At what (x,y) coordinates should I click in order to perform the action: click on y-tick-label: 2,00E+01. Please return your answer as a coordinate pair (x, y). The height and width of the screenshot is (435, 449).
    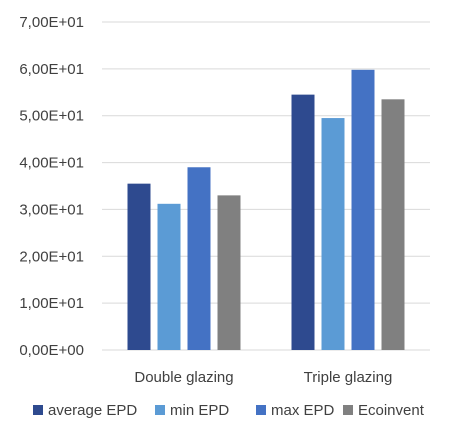
    Looking at the image, I should click on (51, 256).